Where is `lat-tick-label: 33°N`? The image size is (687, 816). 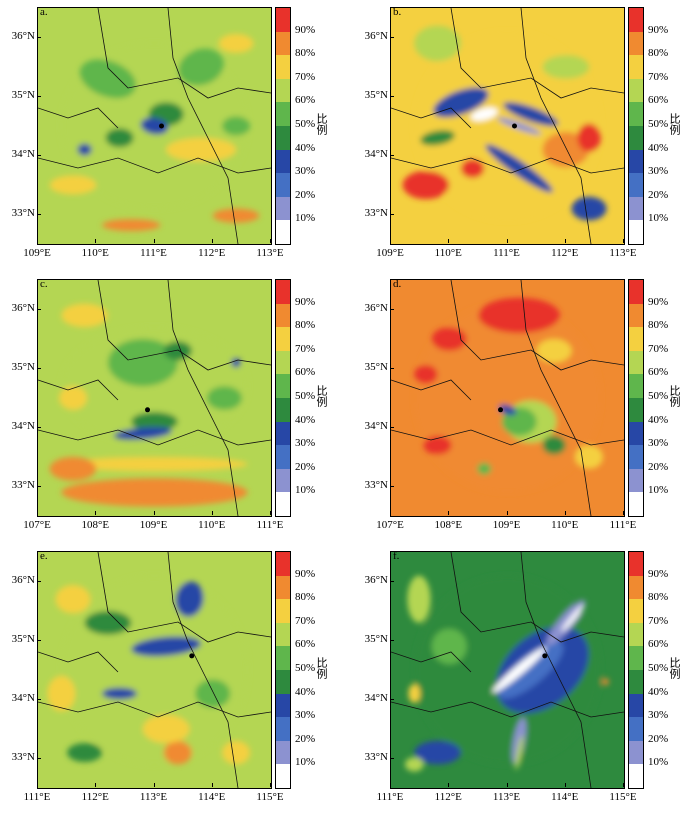 lat-tick-label: 33°N is located at coordinates (23, 757).